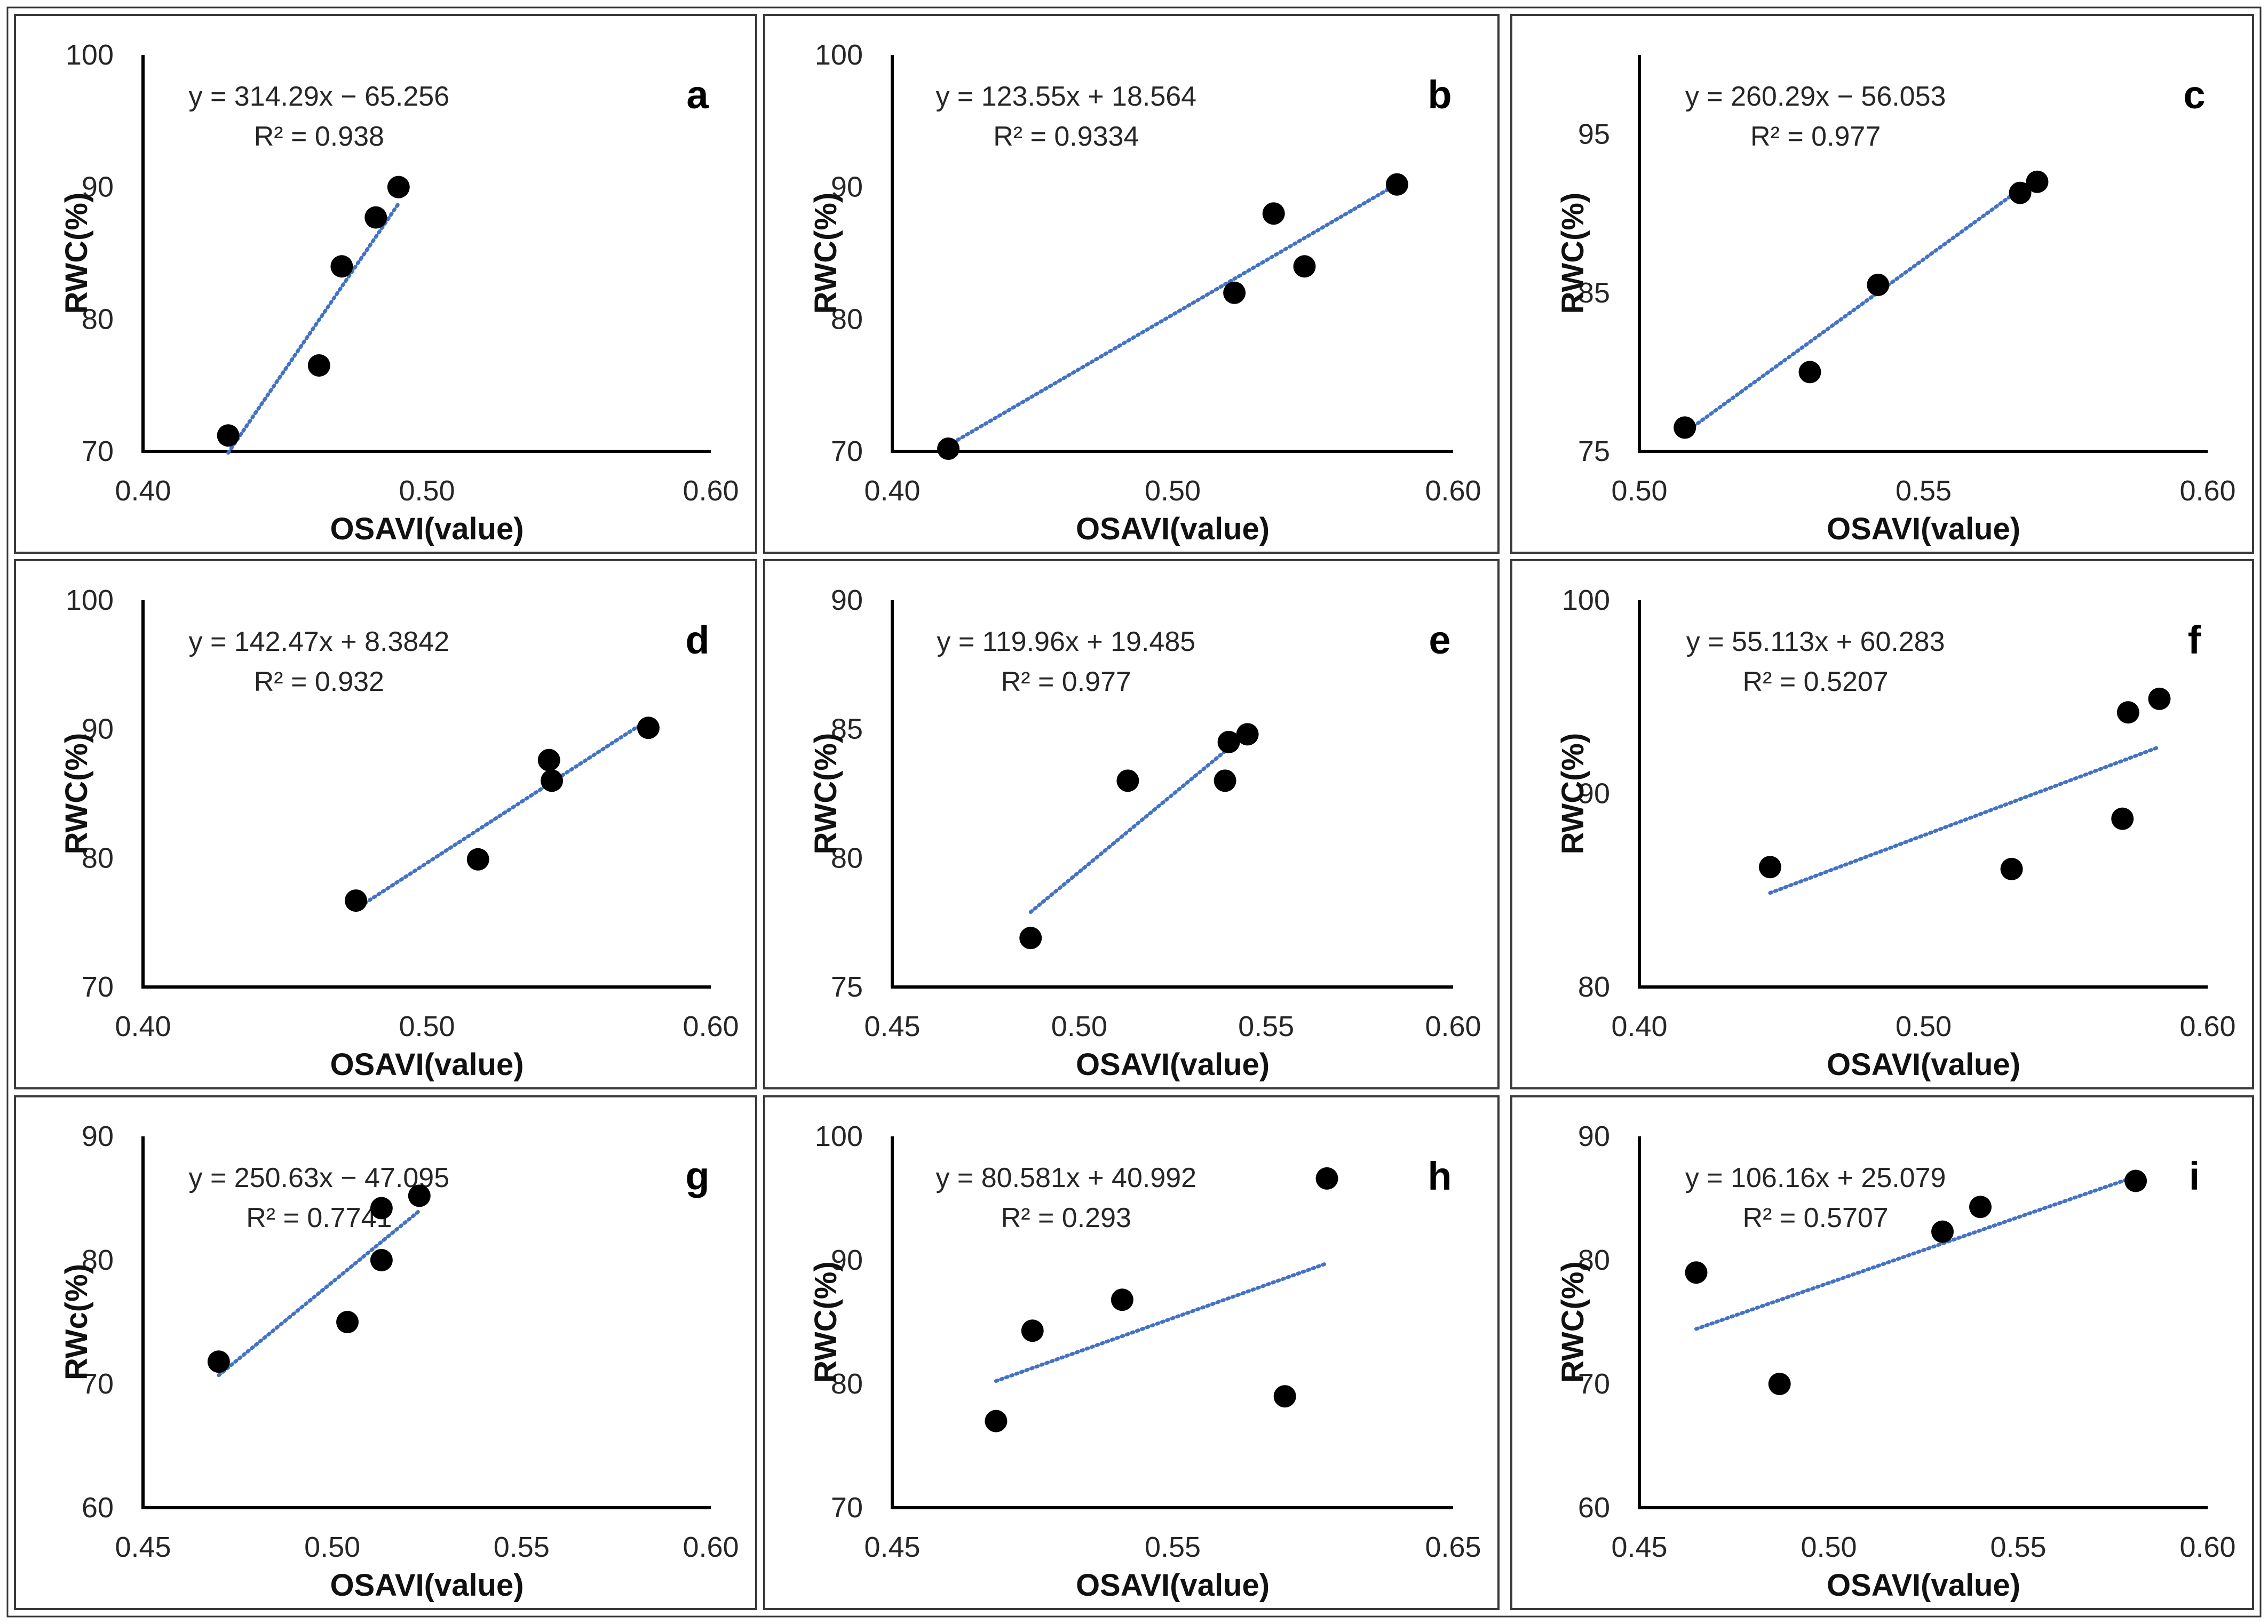 The image size is (2268, 1624). Describe the element at coordinates (892, 491) in the screenshot. I see `x-tick-label: 0.40` at that location.